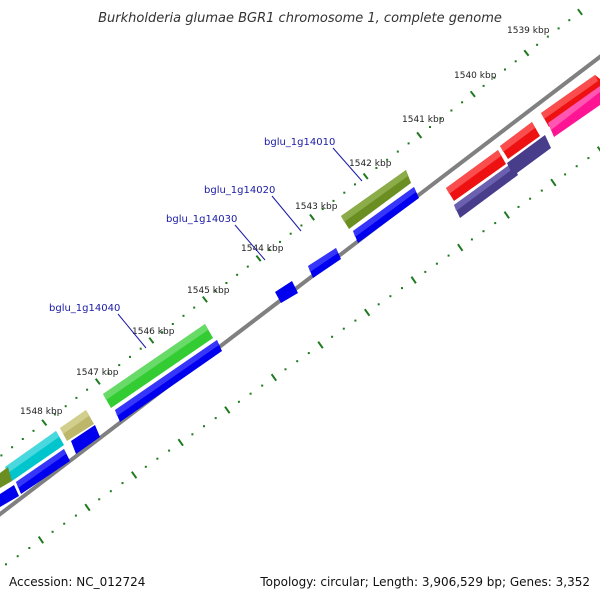 The width and height of the screenshot is (600, 600). Describe the element at coordinates (208, 291) in the screenshot. I see `scale-label-1545: 1545 kbp` at that location.